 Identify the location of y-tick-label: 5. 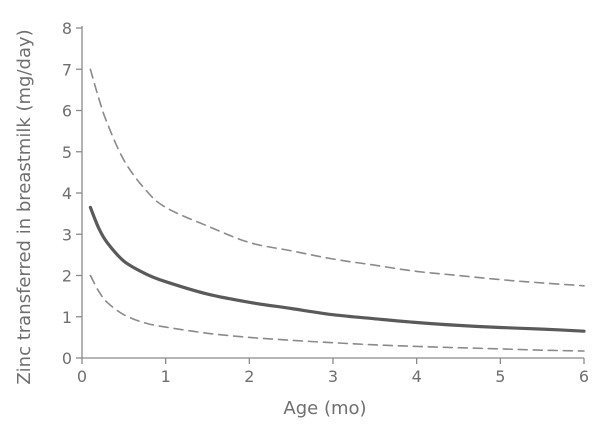
(67, 152).